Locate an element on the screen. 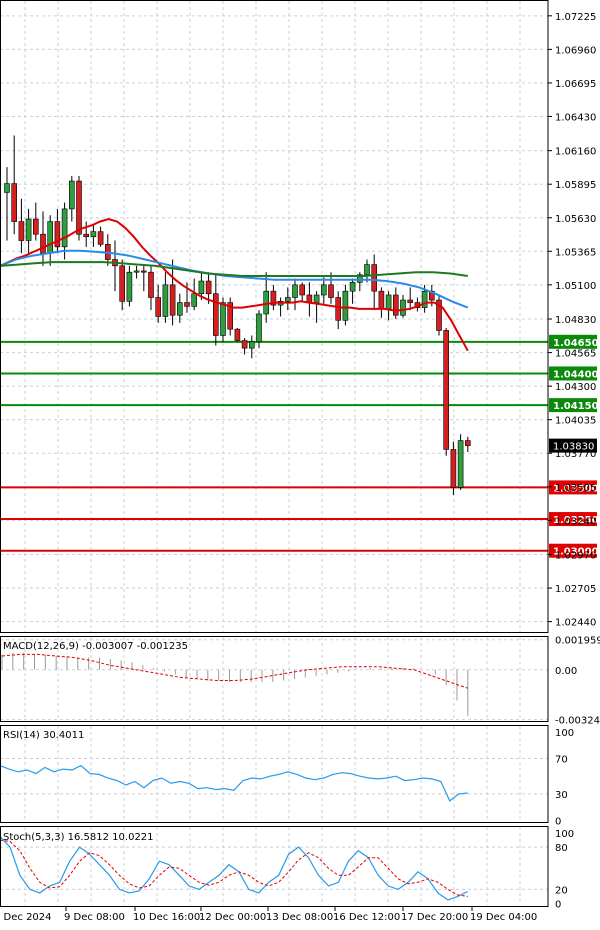 This screenshot has height=930, width=600. price-tick-label: 1.02705 is located at coordinates (575, 589).